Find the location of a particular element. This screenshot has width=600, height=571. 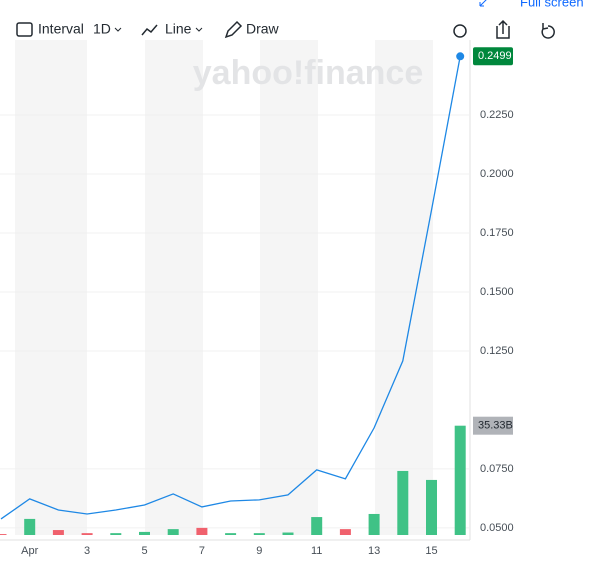

x-tick-label: 9 is located at coordinates (259, 551).